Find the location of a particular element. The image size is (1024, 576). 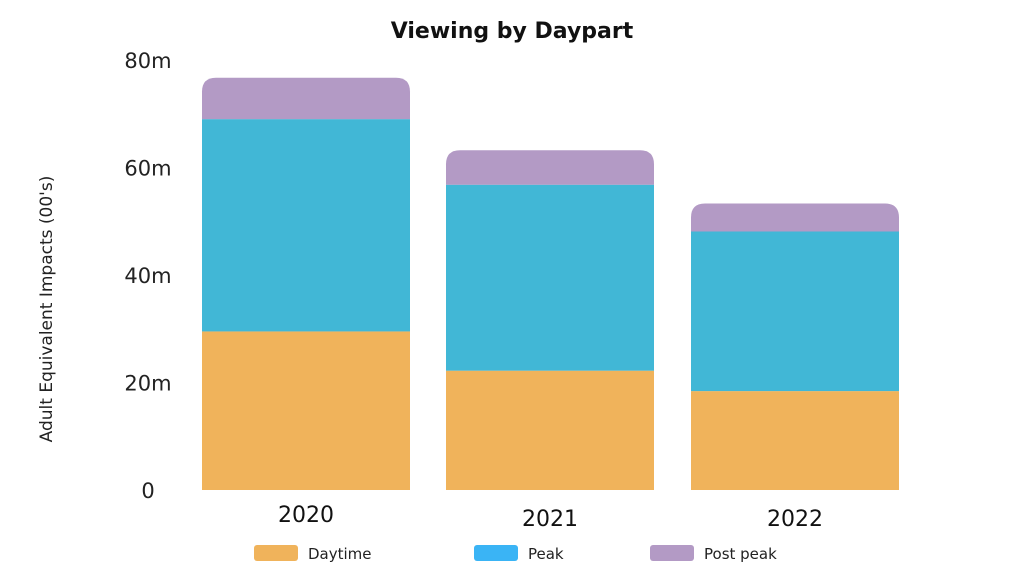

x-category-label: 2022 is located at coordinates (795, 519).